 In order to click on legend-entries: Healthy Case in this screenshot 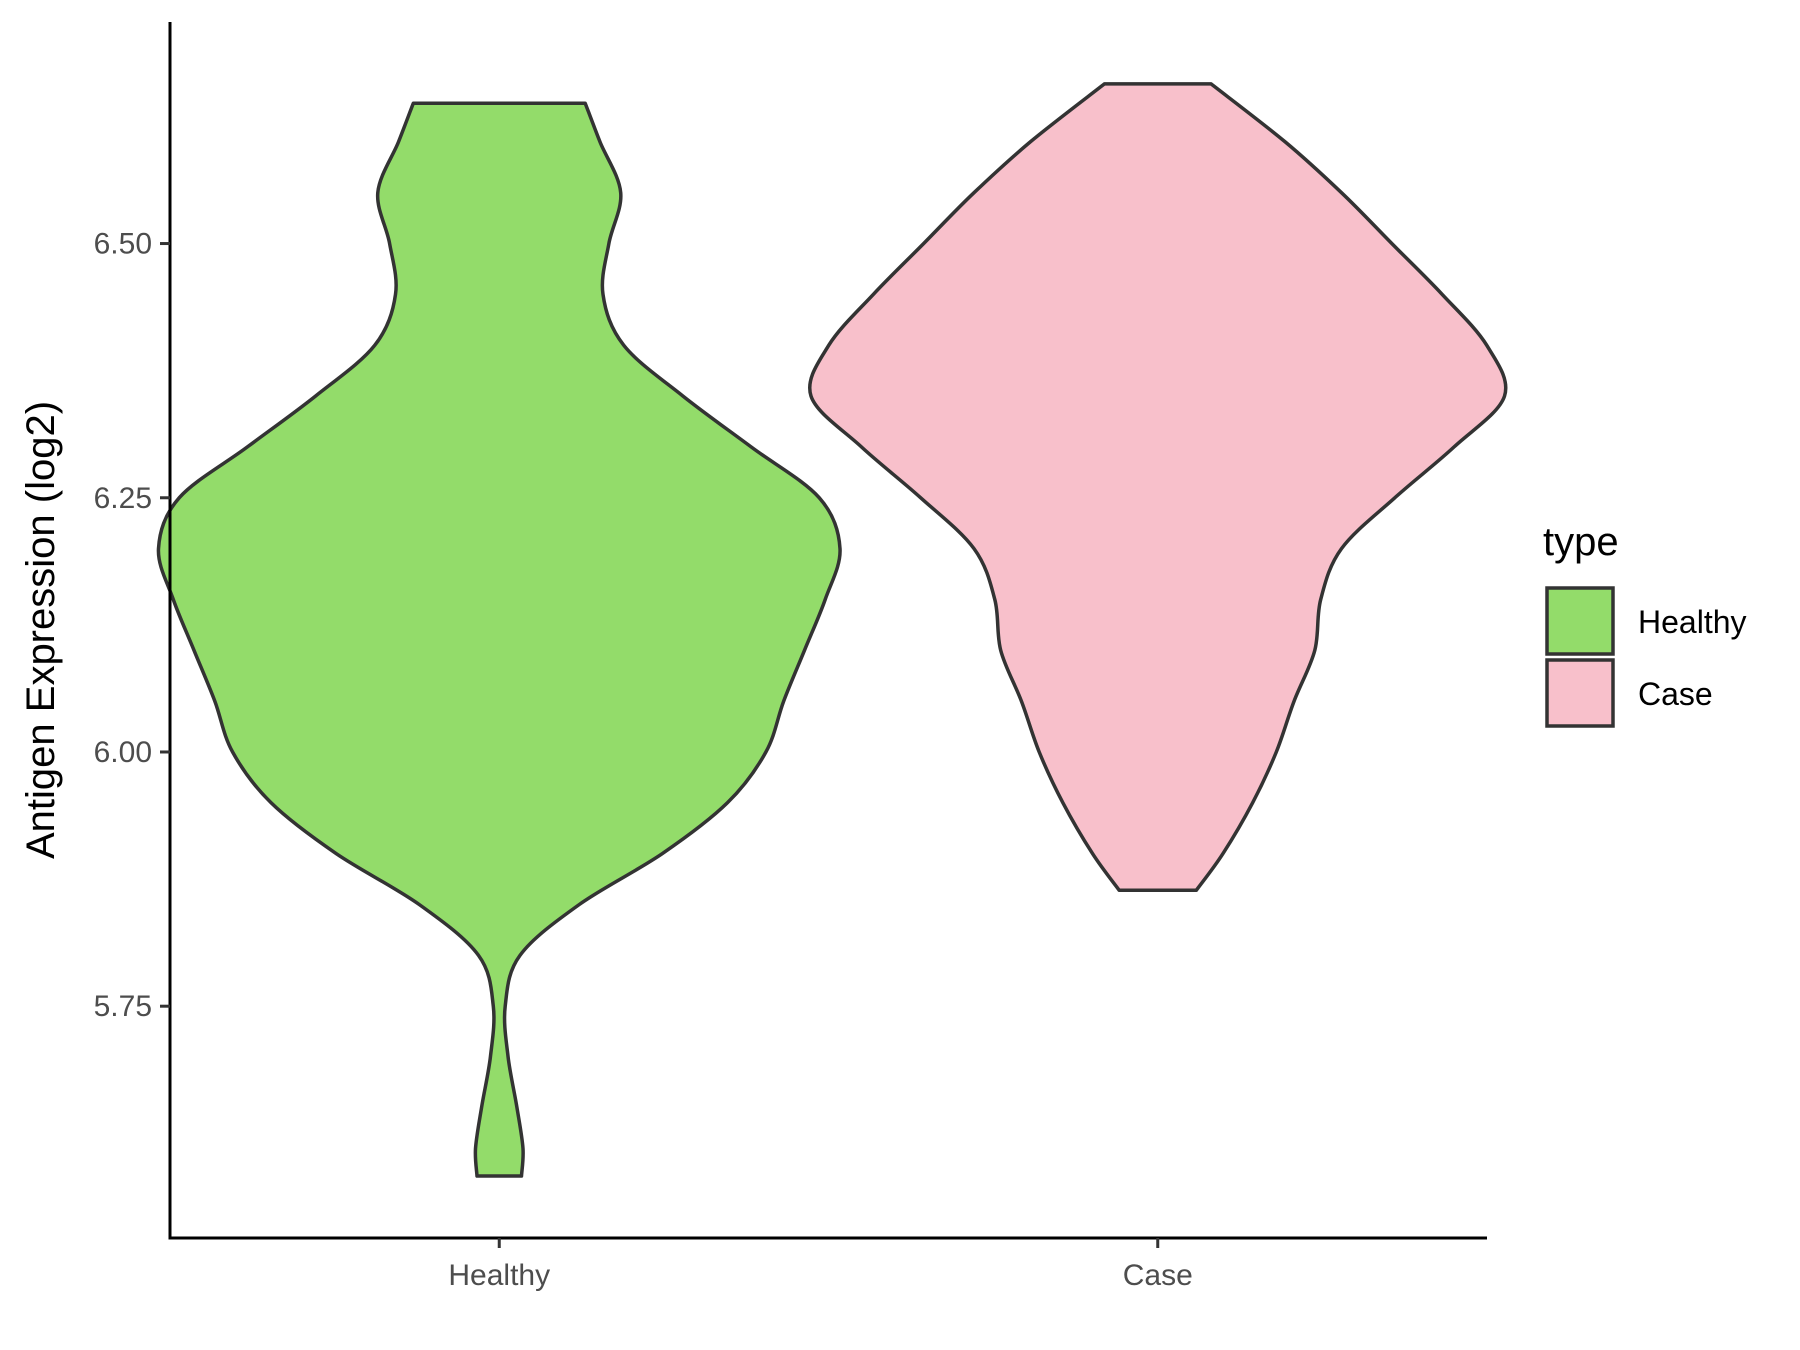, I will do `click(1646, 657)`.